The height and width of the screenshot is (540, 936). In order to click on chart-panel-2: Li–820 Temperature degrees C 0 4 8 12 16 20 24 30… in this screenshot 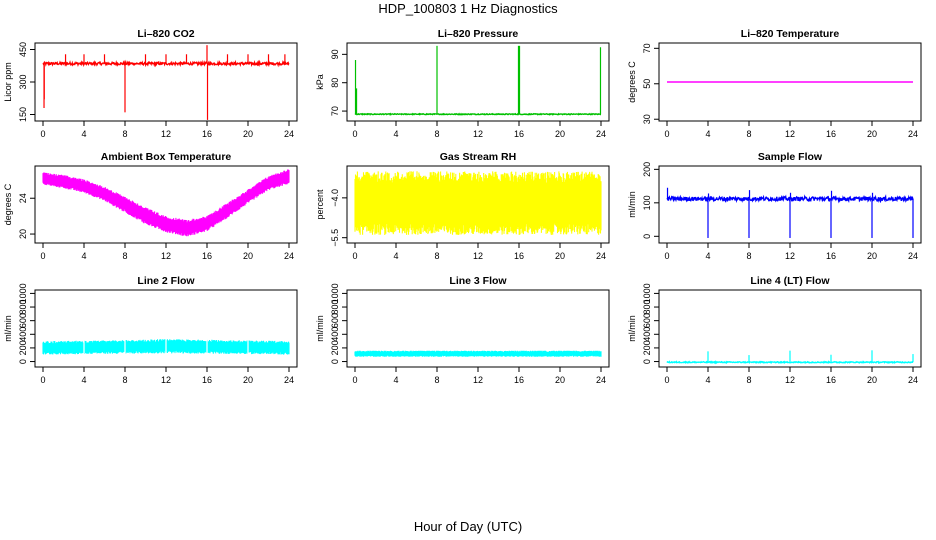, I will do `click(774, 83)`.